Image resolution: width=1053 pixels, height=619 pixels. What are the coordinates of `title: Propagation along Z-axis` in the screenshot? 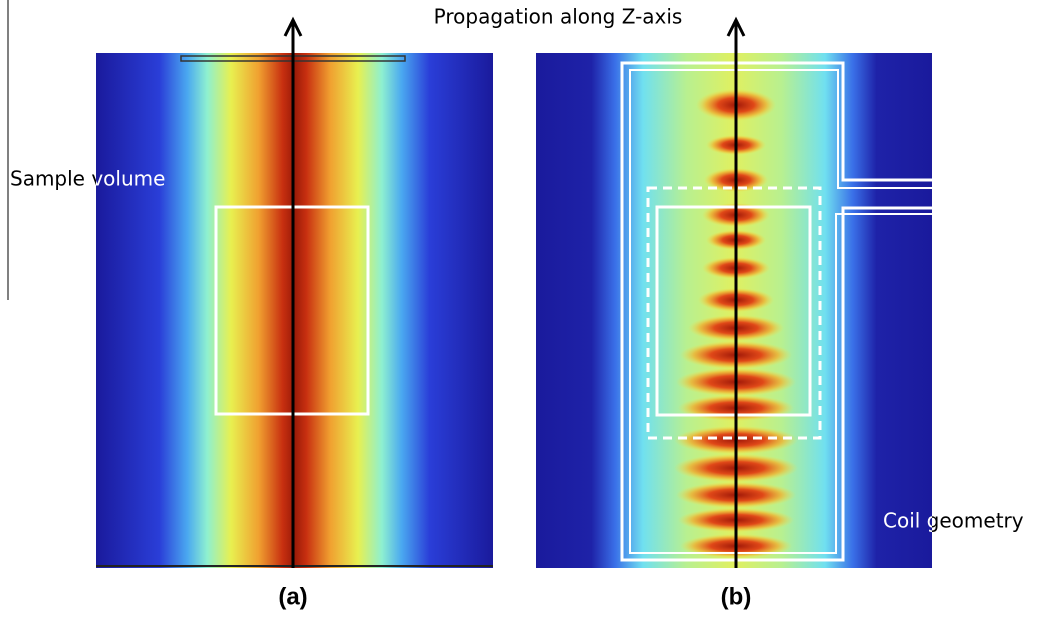 It's located at (558, 17).